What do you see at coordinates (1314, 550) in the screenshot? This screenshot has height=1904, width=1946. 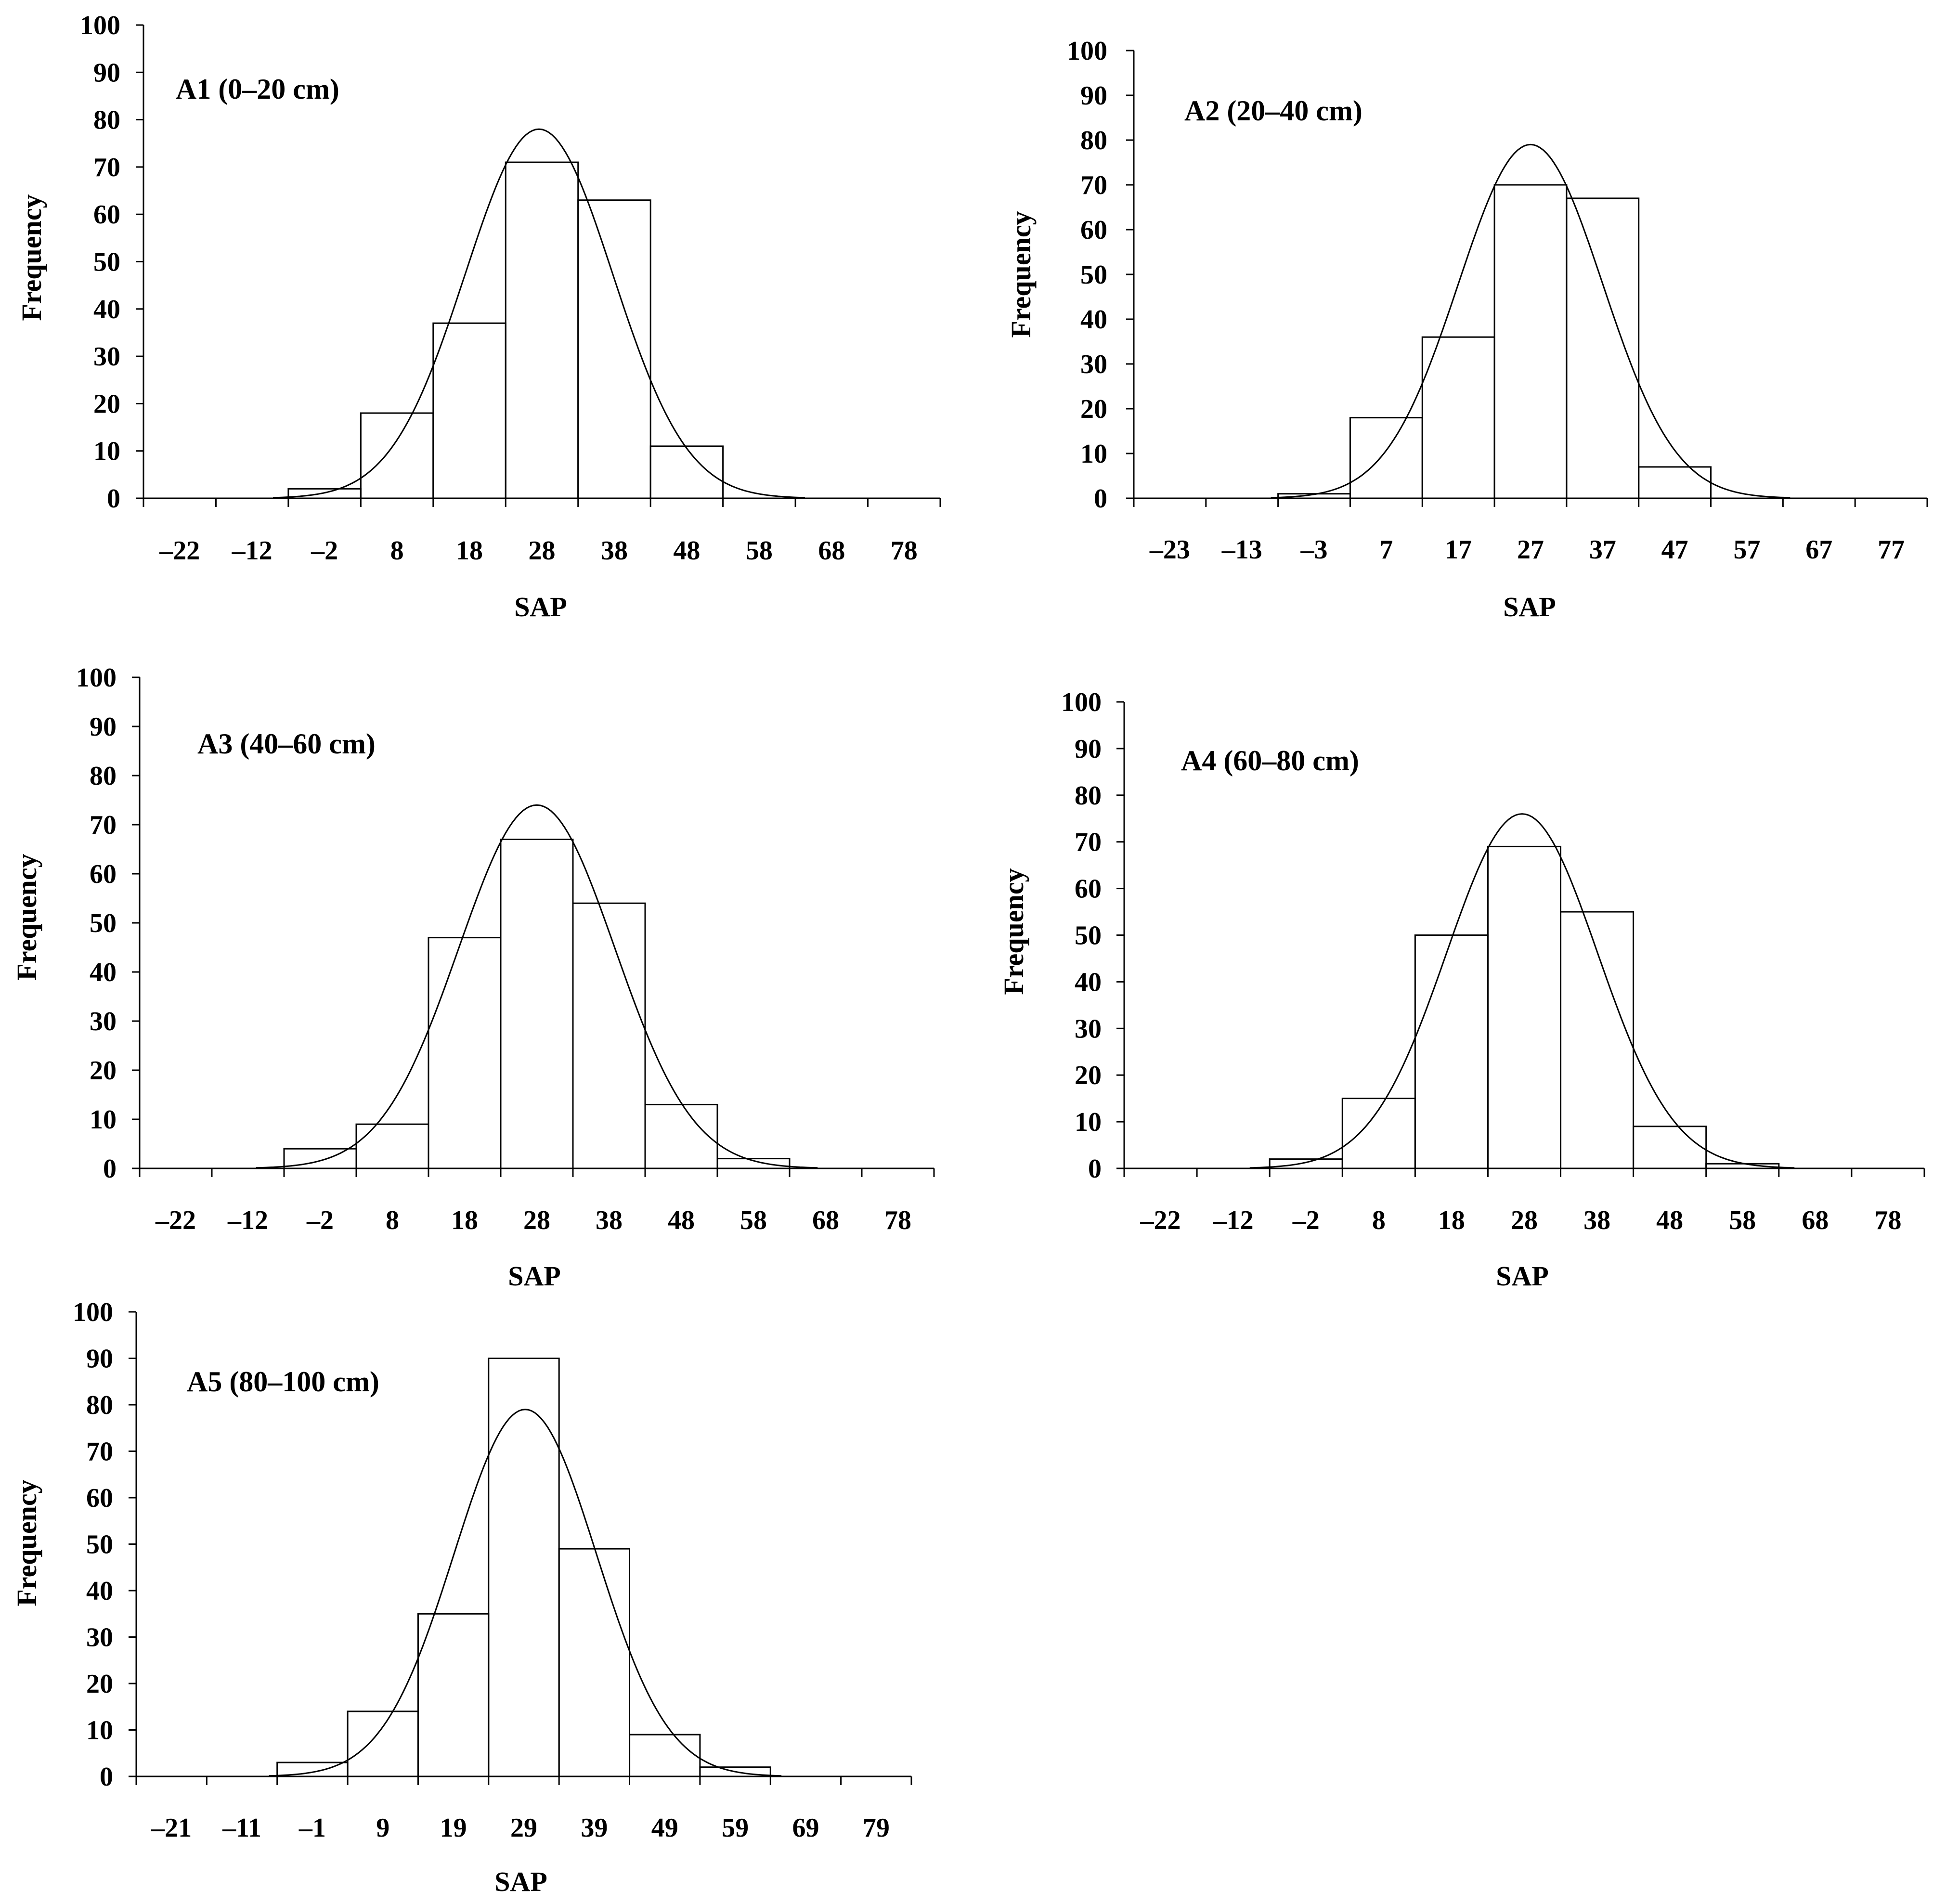 I see `x-tick-label: –3` at bounding box center [1314, 550].